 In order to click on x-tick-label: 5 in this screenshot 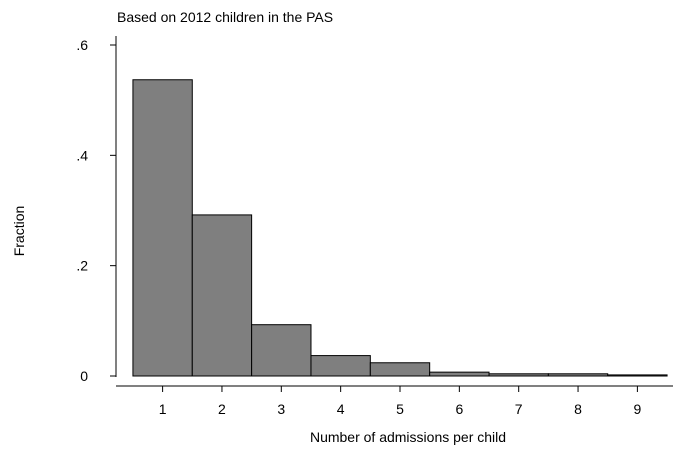, I will do `click(400, 409)`.